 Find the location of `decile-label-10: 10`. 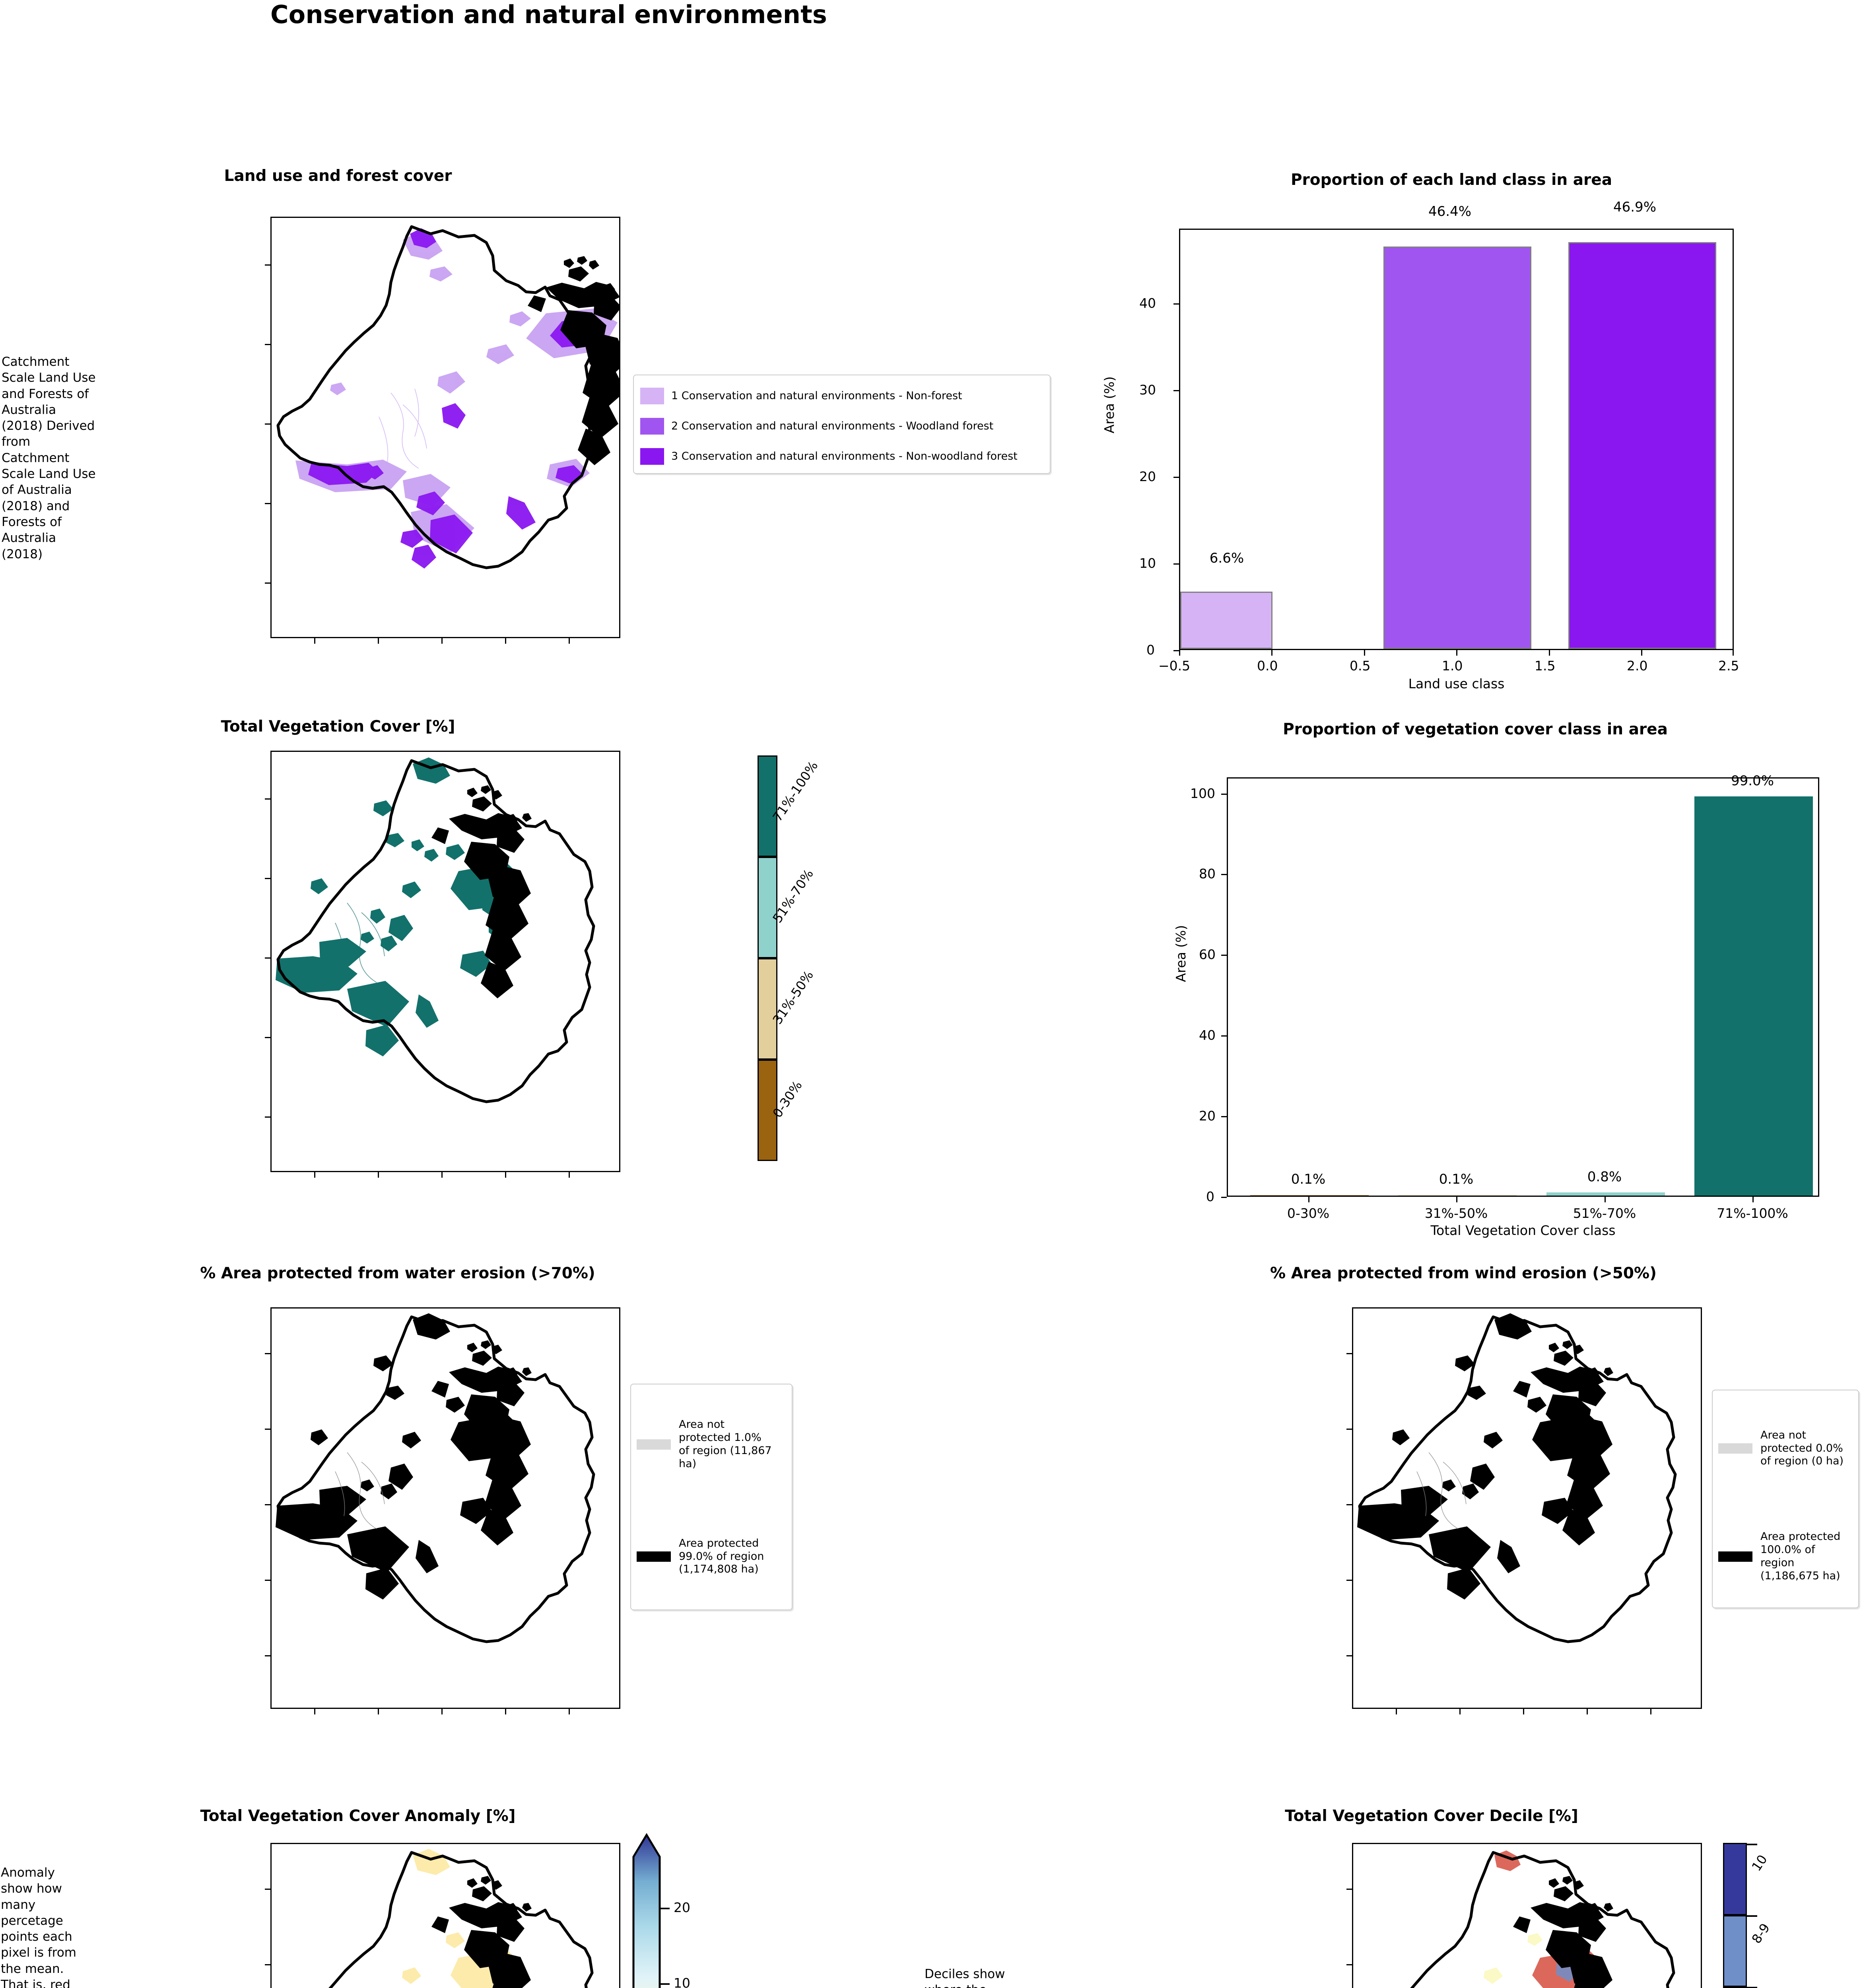

decile-label-10: 10 is located at coordinates (1759, 1863).